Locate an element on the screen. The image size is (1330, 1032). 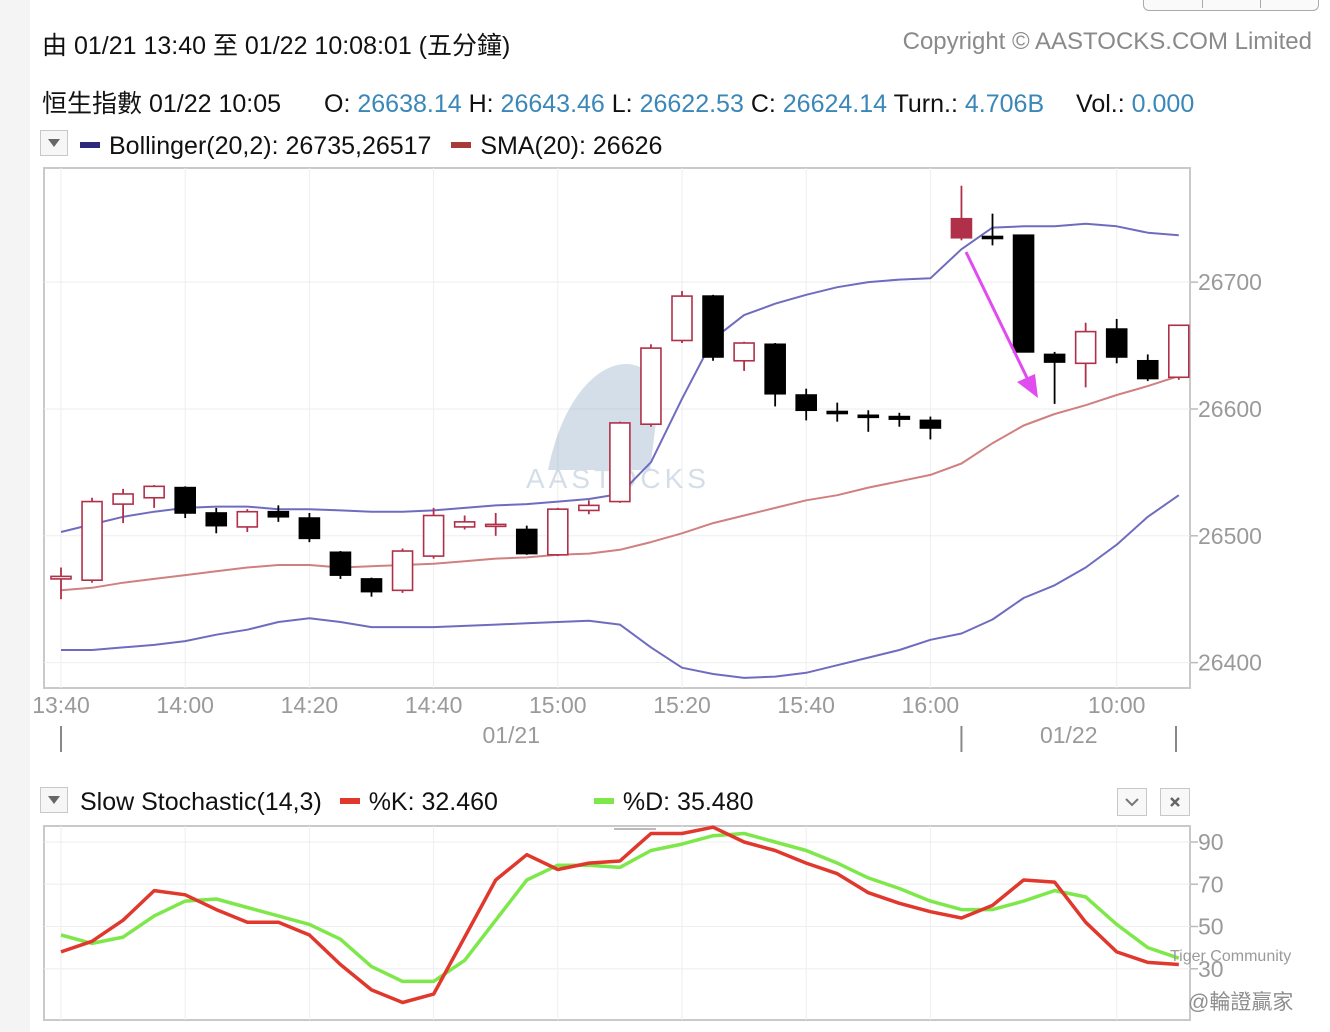
volume-value: 0.000 is located at coordinates (1163, 104).